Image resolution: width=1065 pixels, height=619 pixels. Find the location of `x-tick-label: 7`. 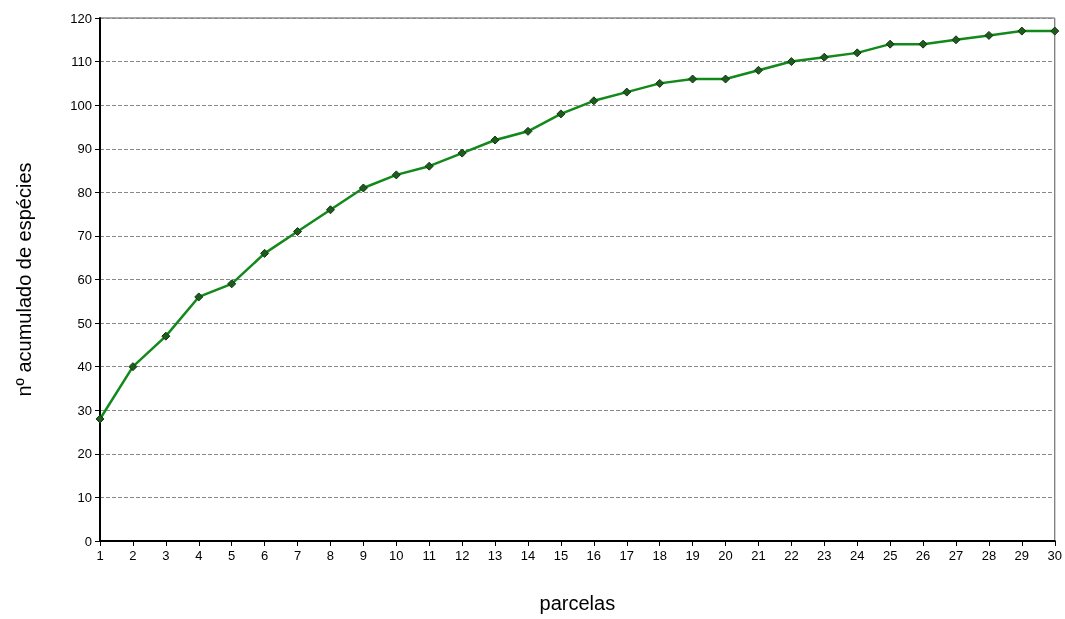

x-tick-label: 7 is located at coordinates (297, 555).